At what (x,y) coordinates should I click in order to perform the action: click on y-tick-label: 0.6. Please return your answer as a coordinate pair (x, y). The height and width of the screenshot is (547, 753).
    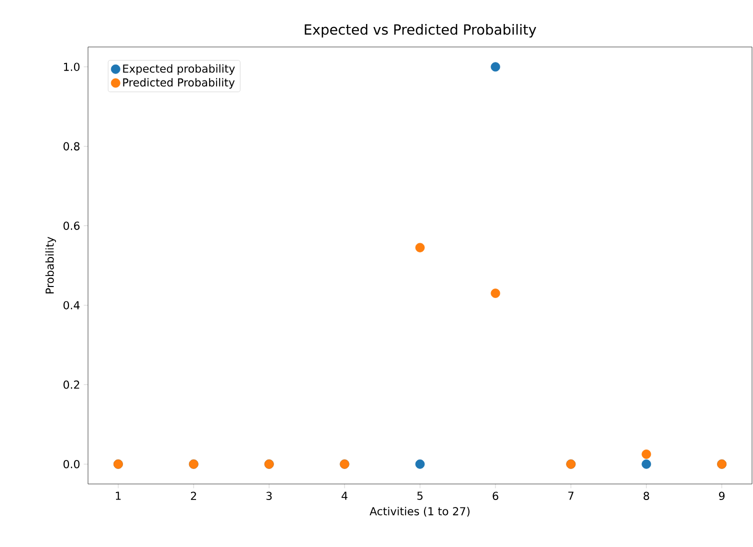
    Looking at the image, I should click on (72, 226).